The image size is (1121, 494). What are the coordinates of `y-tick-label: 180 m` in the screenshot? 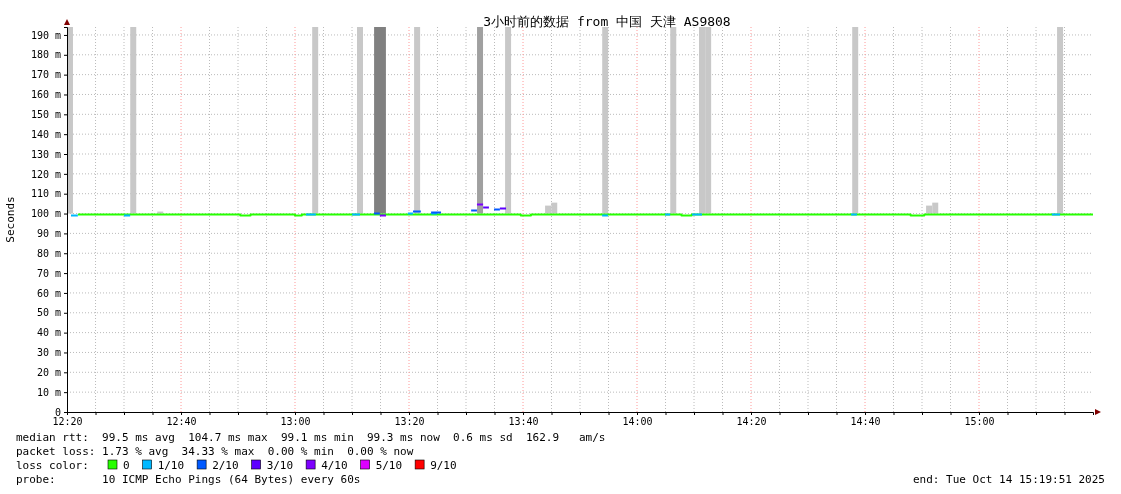 It's located at (45, 55).